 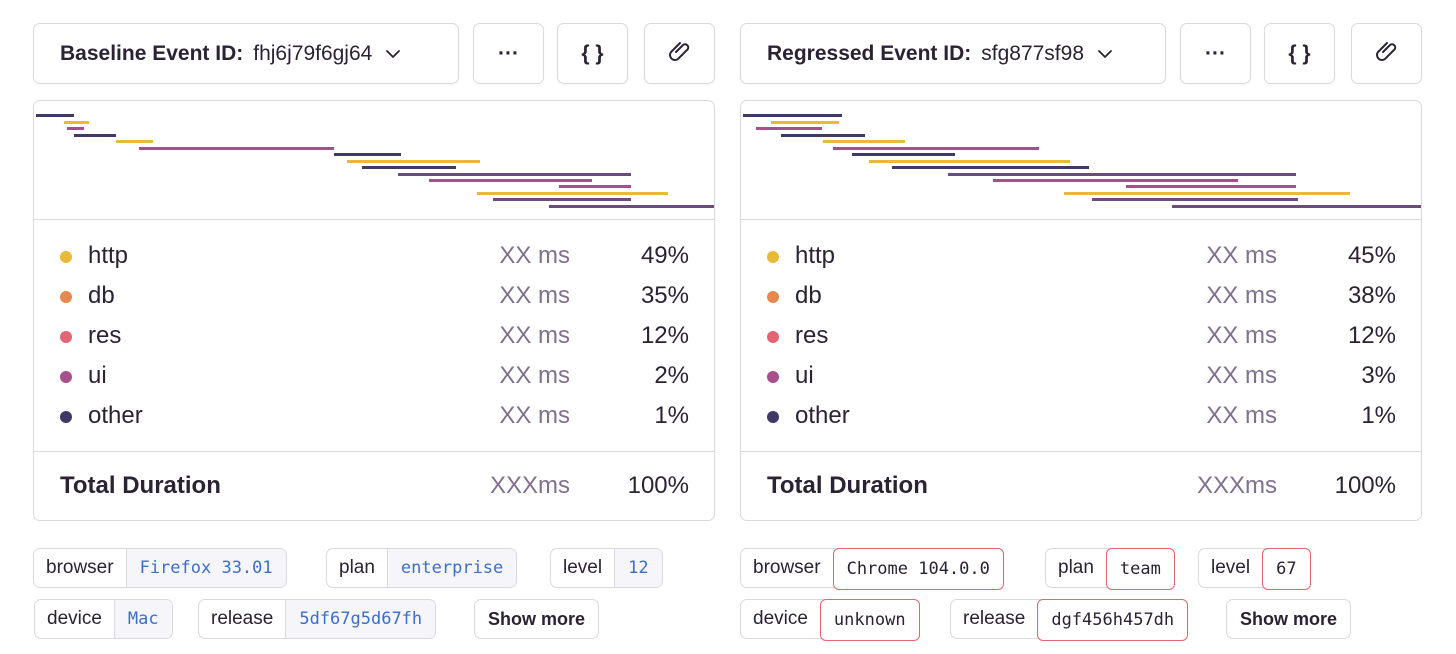 I want to click on op-row-ui: ui XX ms 2%, so click(x=374, y=376).